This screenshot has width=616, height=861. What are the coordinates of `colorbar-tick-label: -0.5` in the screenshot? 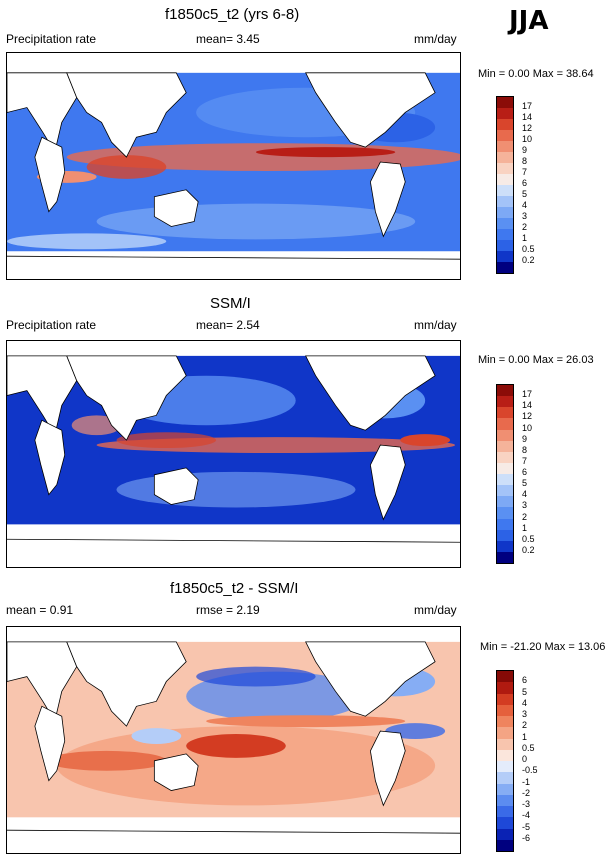 It's located at (530, 770).